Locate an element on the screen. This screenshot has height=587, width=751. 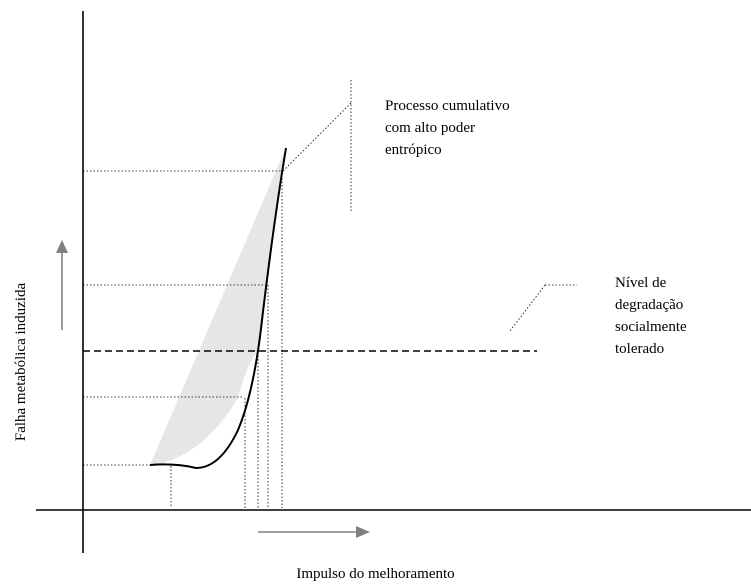
annotation-tolerance: Nível de degradação socialmente tolerado is located at coordinates (651, 316).